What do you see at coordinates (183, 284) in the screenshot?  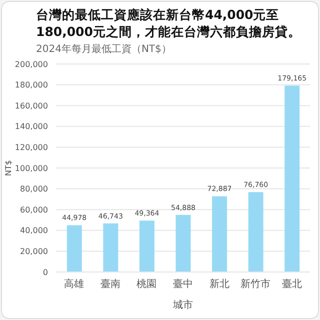 I see `x-tick-label: 臺中` at bounding box center [183, 284].